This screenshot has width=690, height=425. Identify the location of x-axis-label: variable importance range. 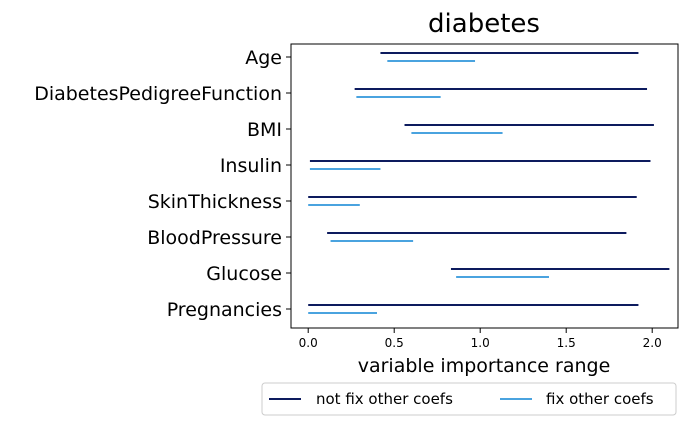
(484, 366).